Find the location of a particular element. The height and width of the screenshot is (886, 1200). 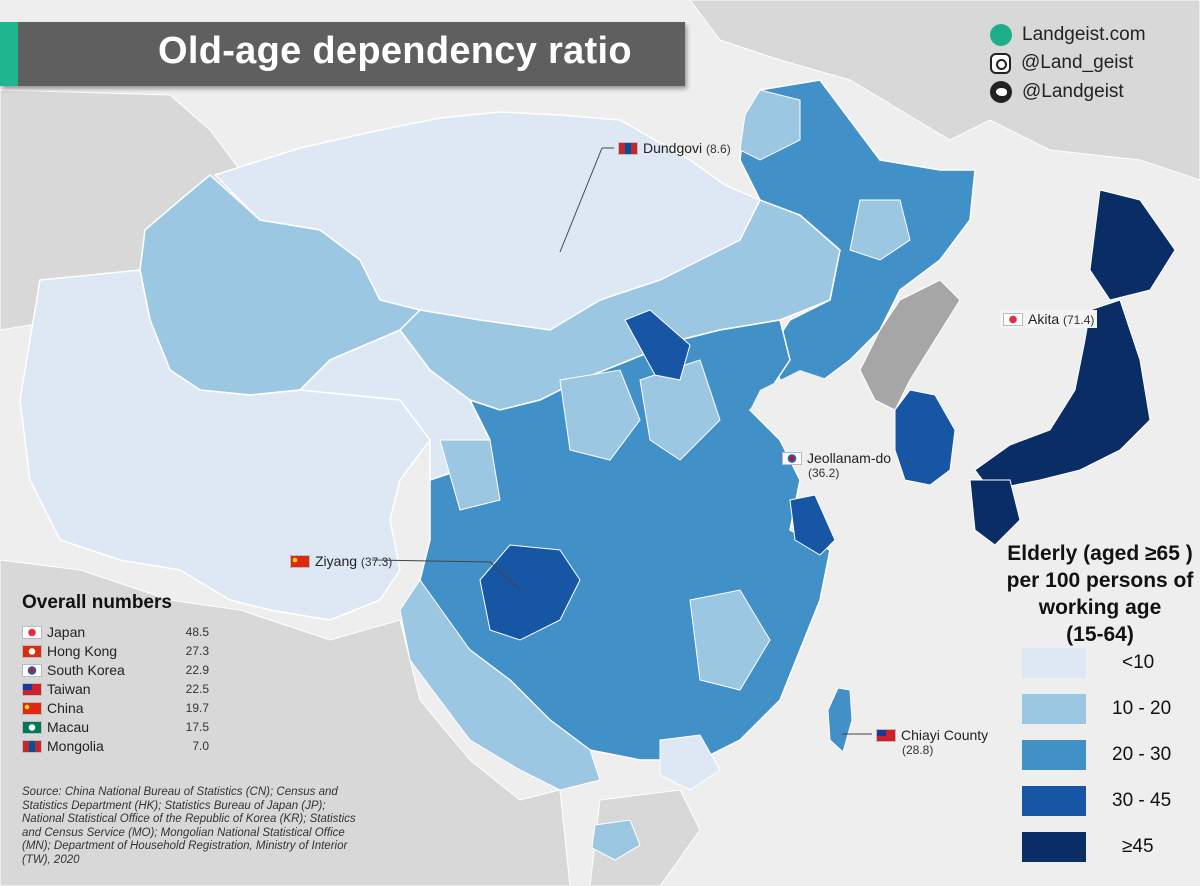

hong-kong-flag-icon is located at coordinates (32, 651).